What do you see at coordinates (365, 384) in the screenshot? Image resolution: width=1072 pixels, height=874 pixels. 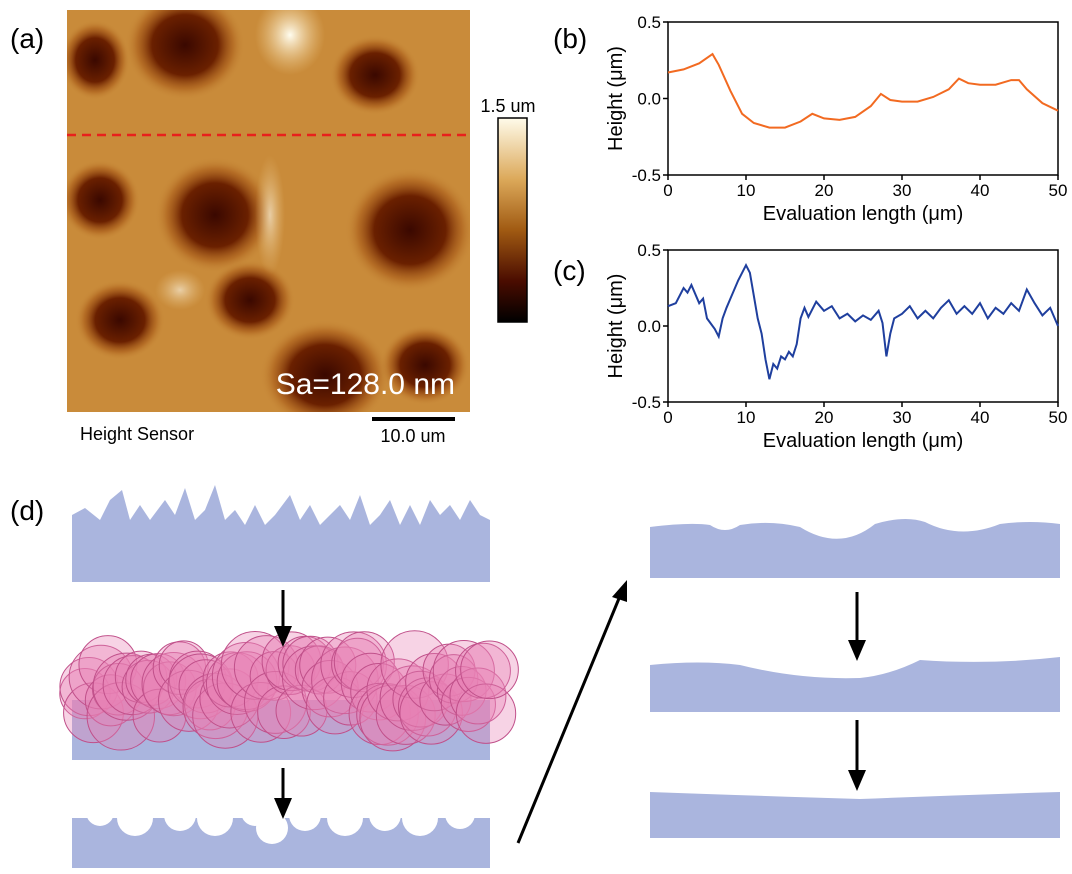 I see `roughness-label: Sa=128.0 nm` at bounding box center [365, 384].